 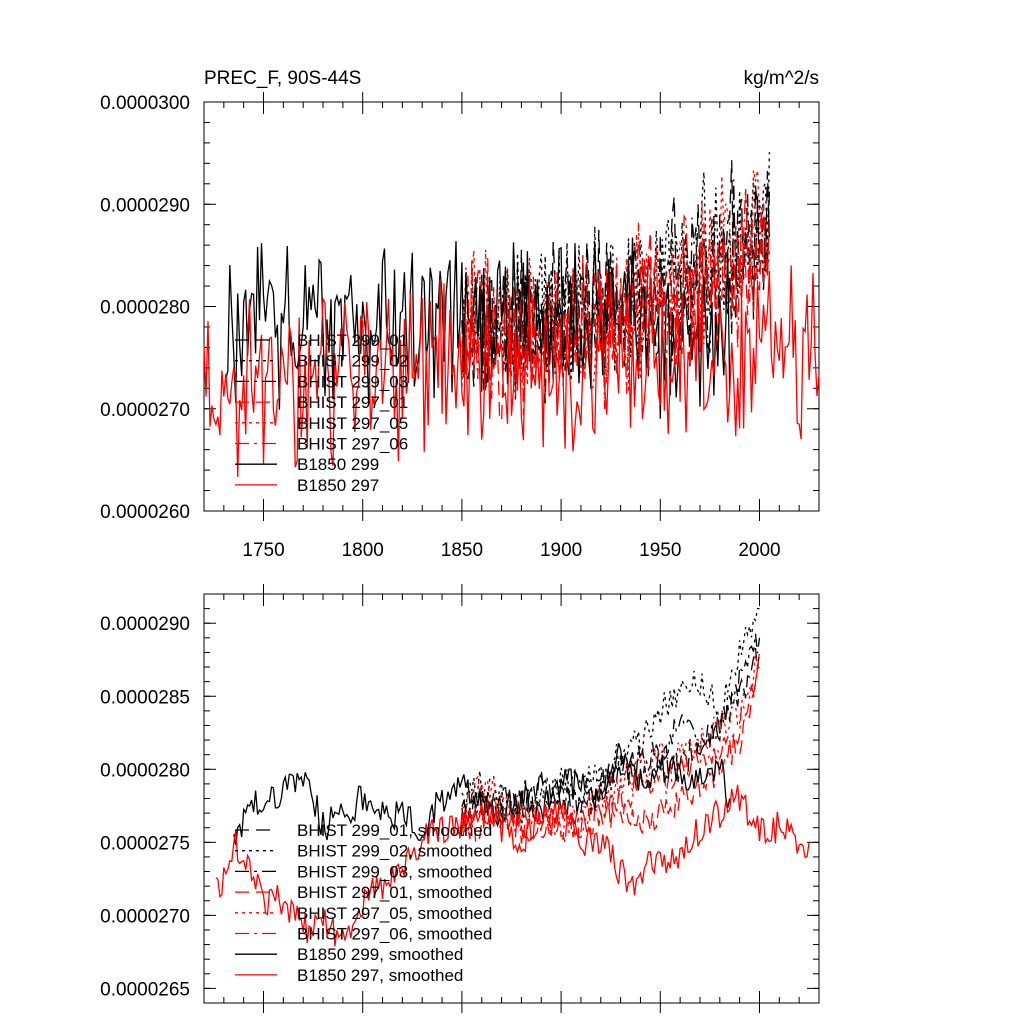 I want to click on x-tick-label: 1750, so click(x=263, y=550).